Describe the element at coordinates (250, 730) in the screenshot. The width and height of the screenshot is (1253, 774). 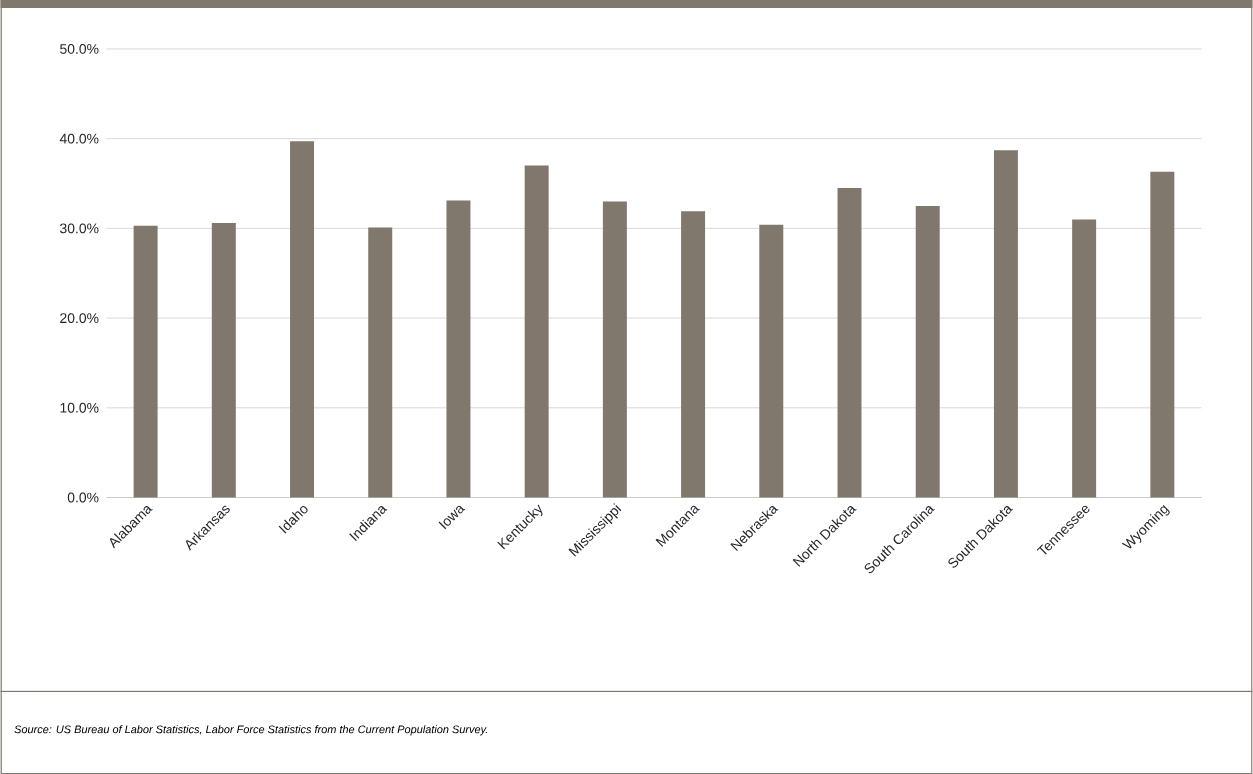
I see `source-note: Source: US Bureau of Labor Statistics, Labor Force Statistics from the Current Population Survey.` at that location.